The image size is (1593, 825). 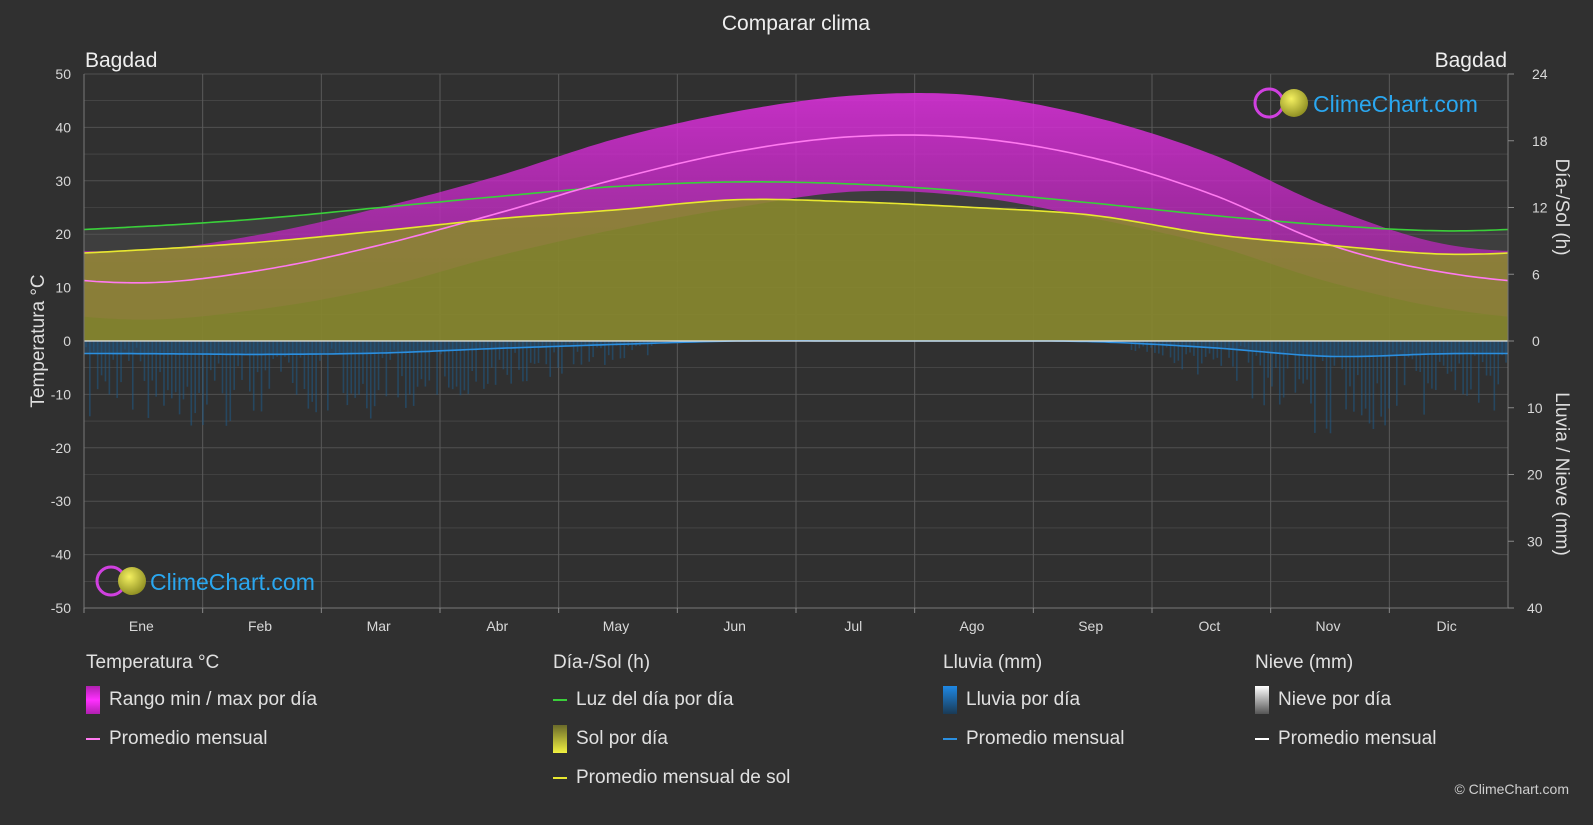 What do you see at coordinates (560, 699) in the screenshot?
I see `daylight-swatch` at bounding box center [560, 699].